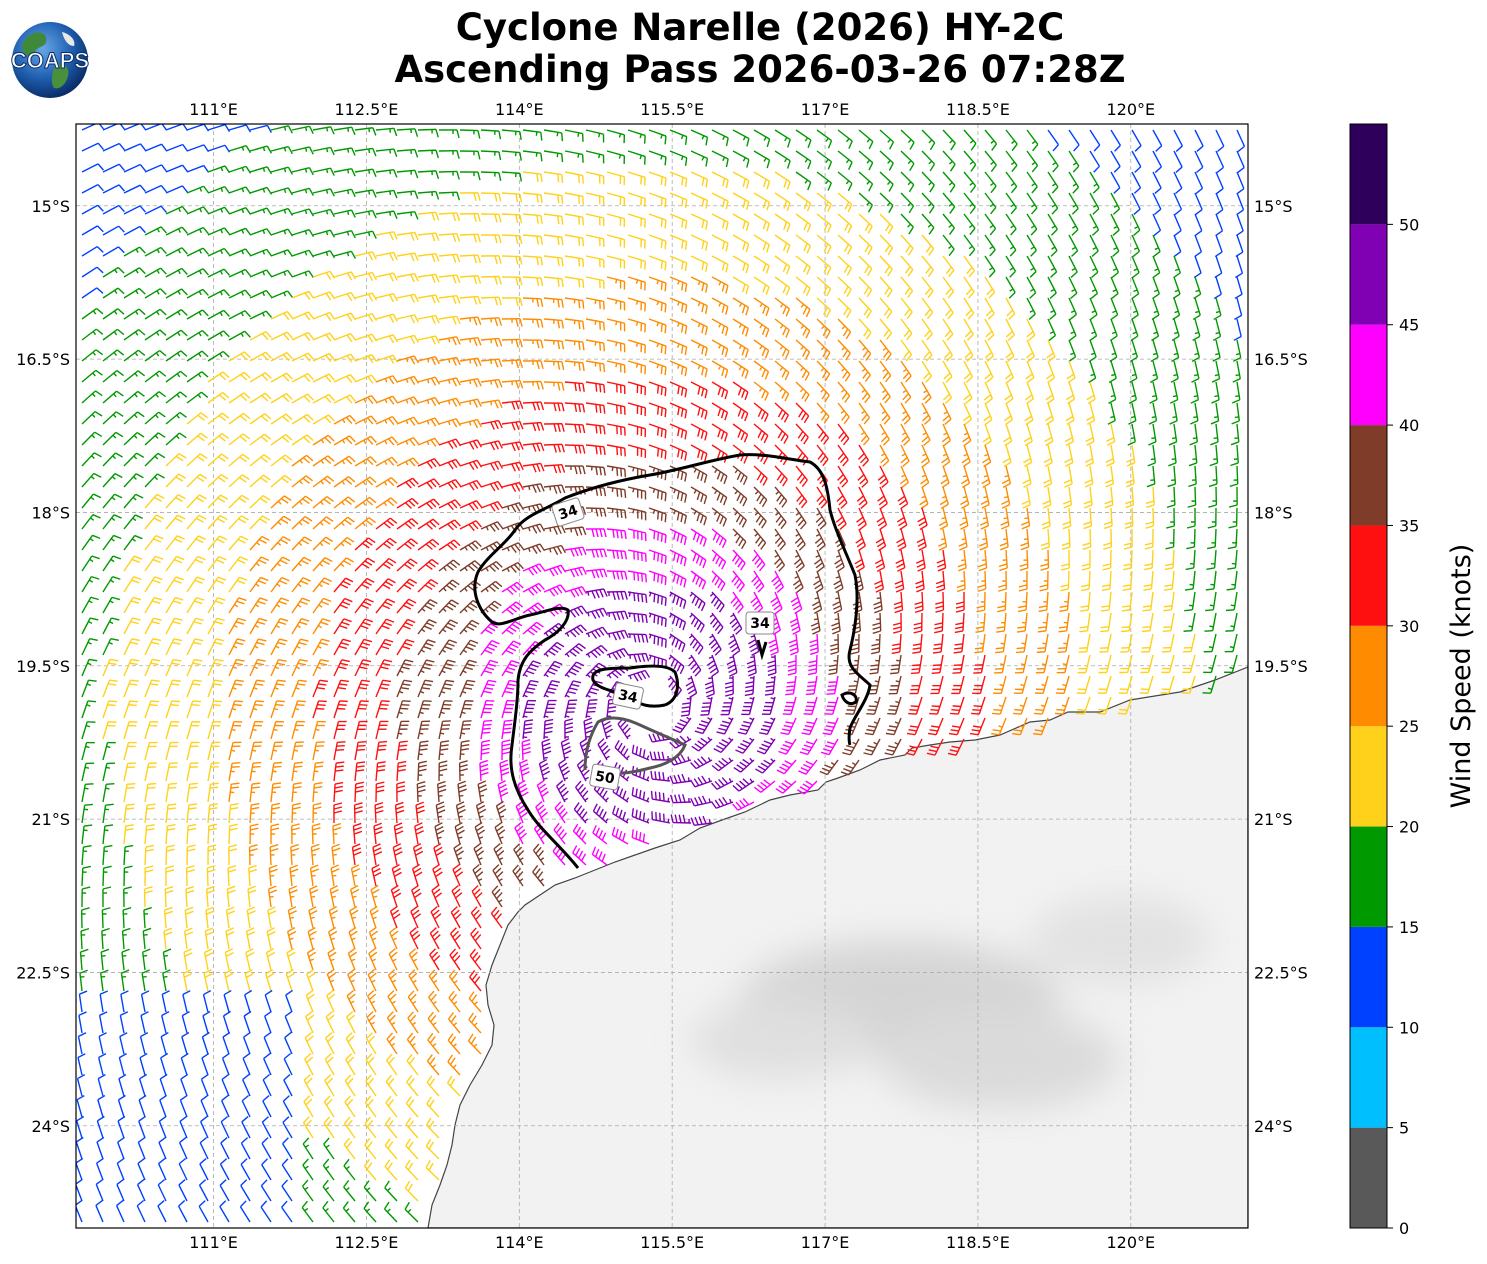  I want to click on lat-tick-right: 22.5°S, so click(1281, 972).